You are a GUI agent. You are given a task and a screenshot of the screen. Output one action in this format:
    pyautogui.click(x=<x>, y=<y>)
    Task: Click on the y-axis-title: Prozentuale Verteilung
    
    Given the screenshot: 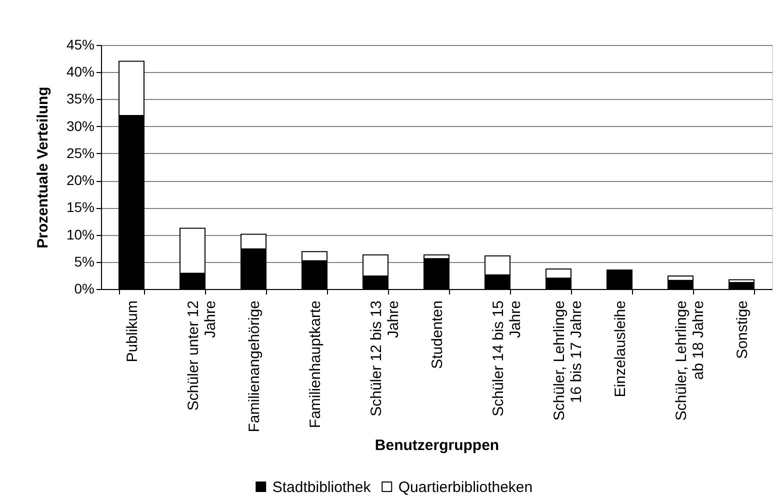 What is the action you would take?
    pyautogui.click(x=43, y=167)
    